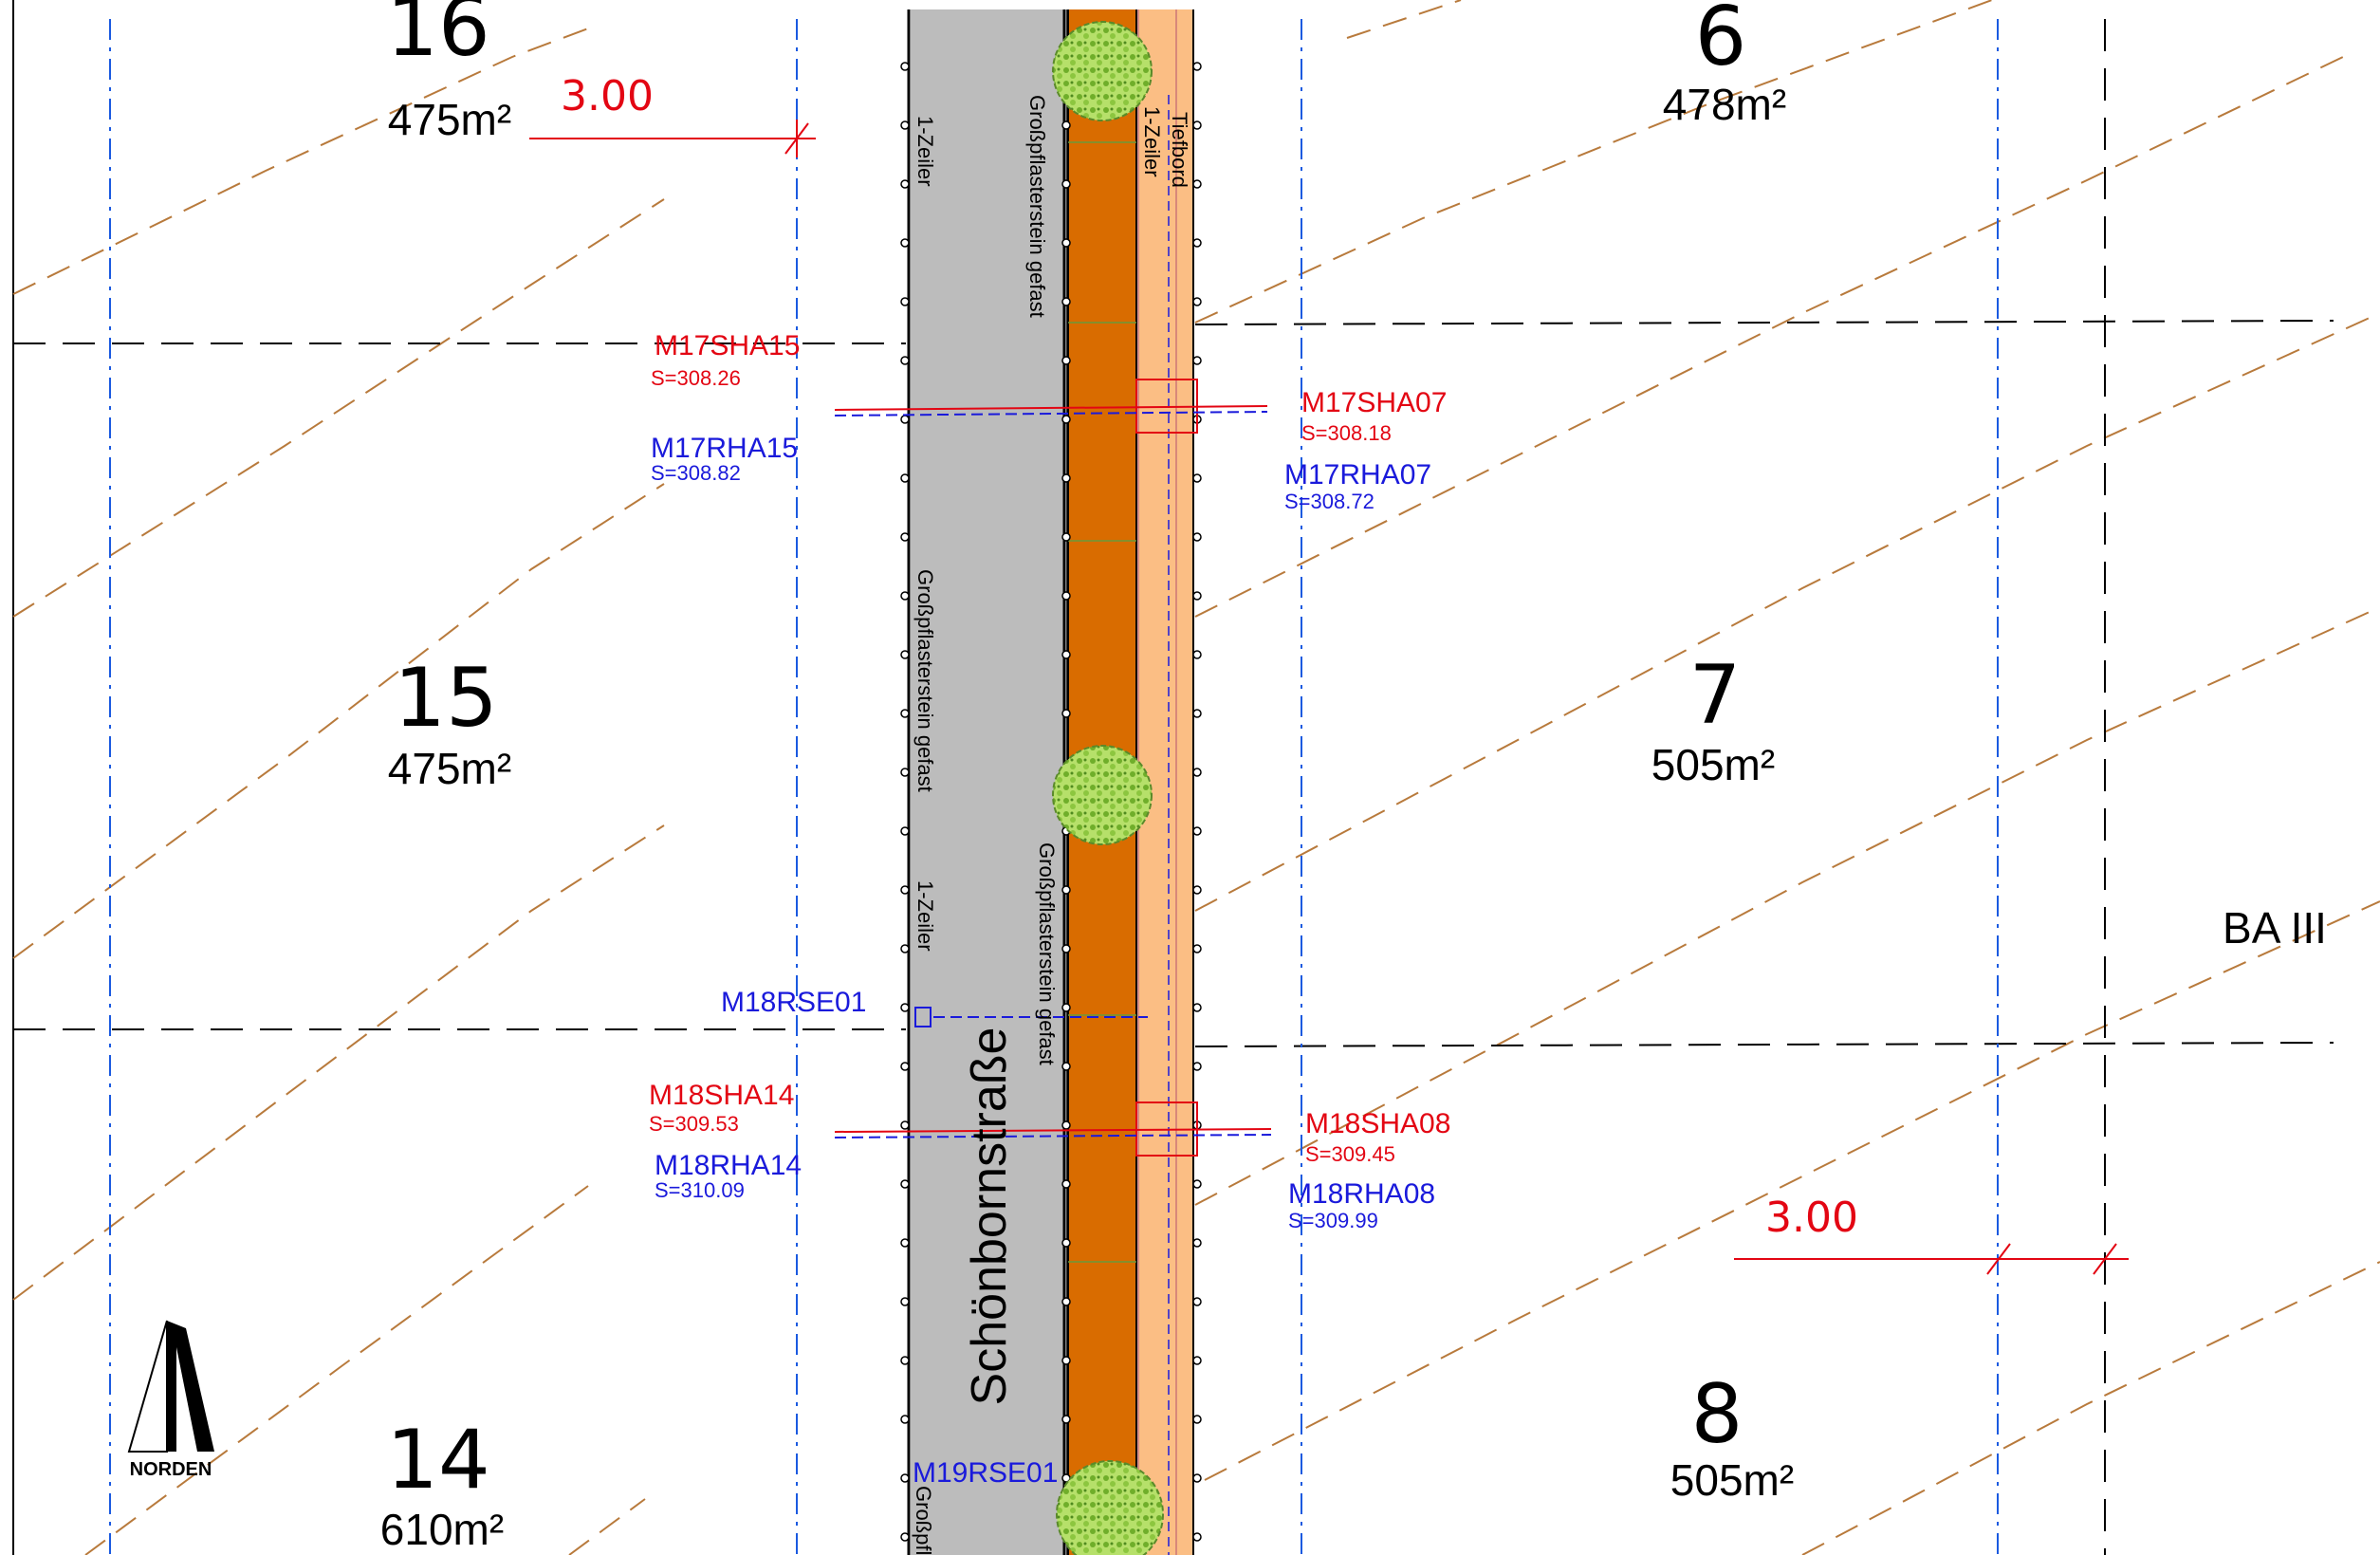  I want to click on plot-number-6: 6, so click(1721, 42).